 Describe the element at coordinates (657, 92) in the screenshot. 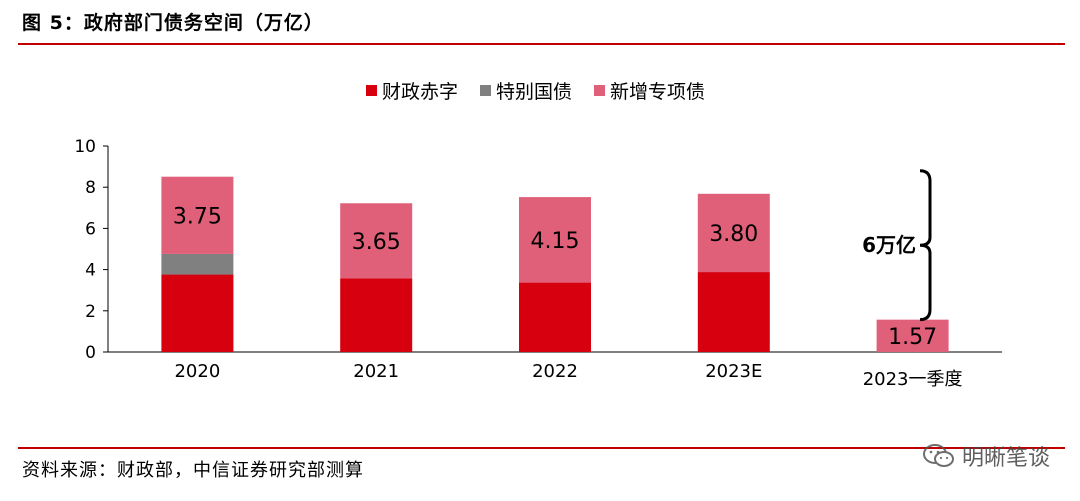

I see `legend-label: 新增专项债` at that location.